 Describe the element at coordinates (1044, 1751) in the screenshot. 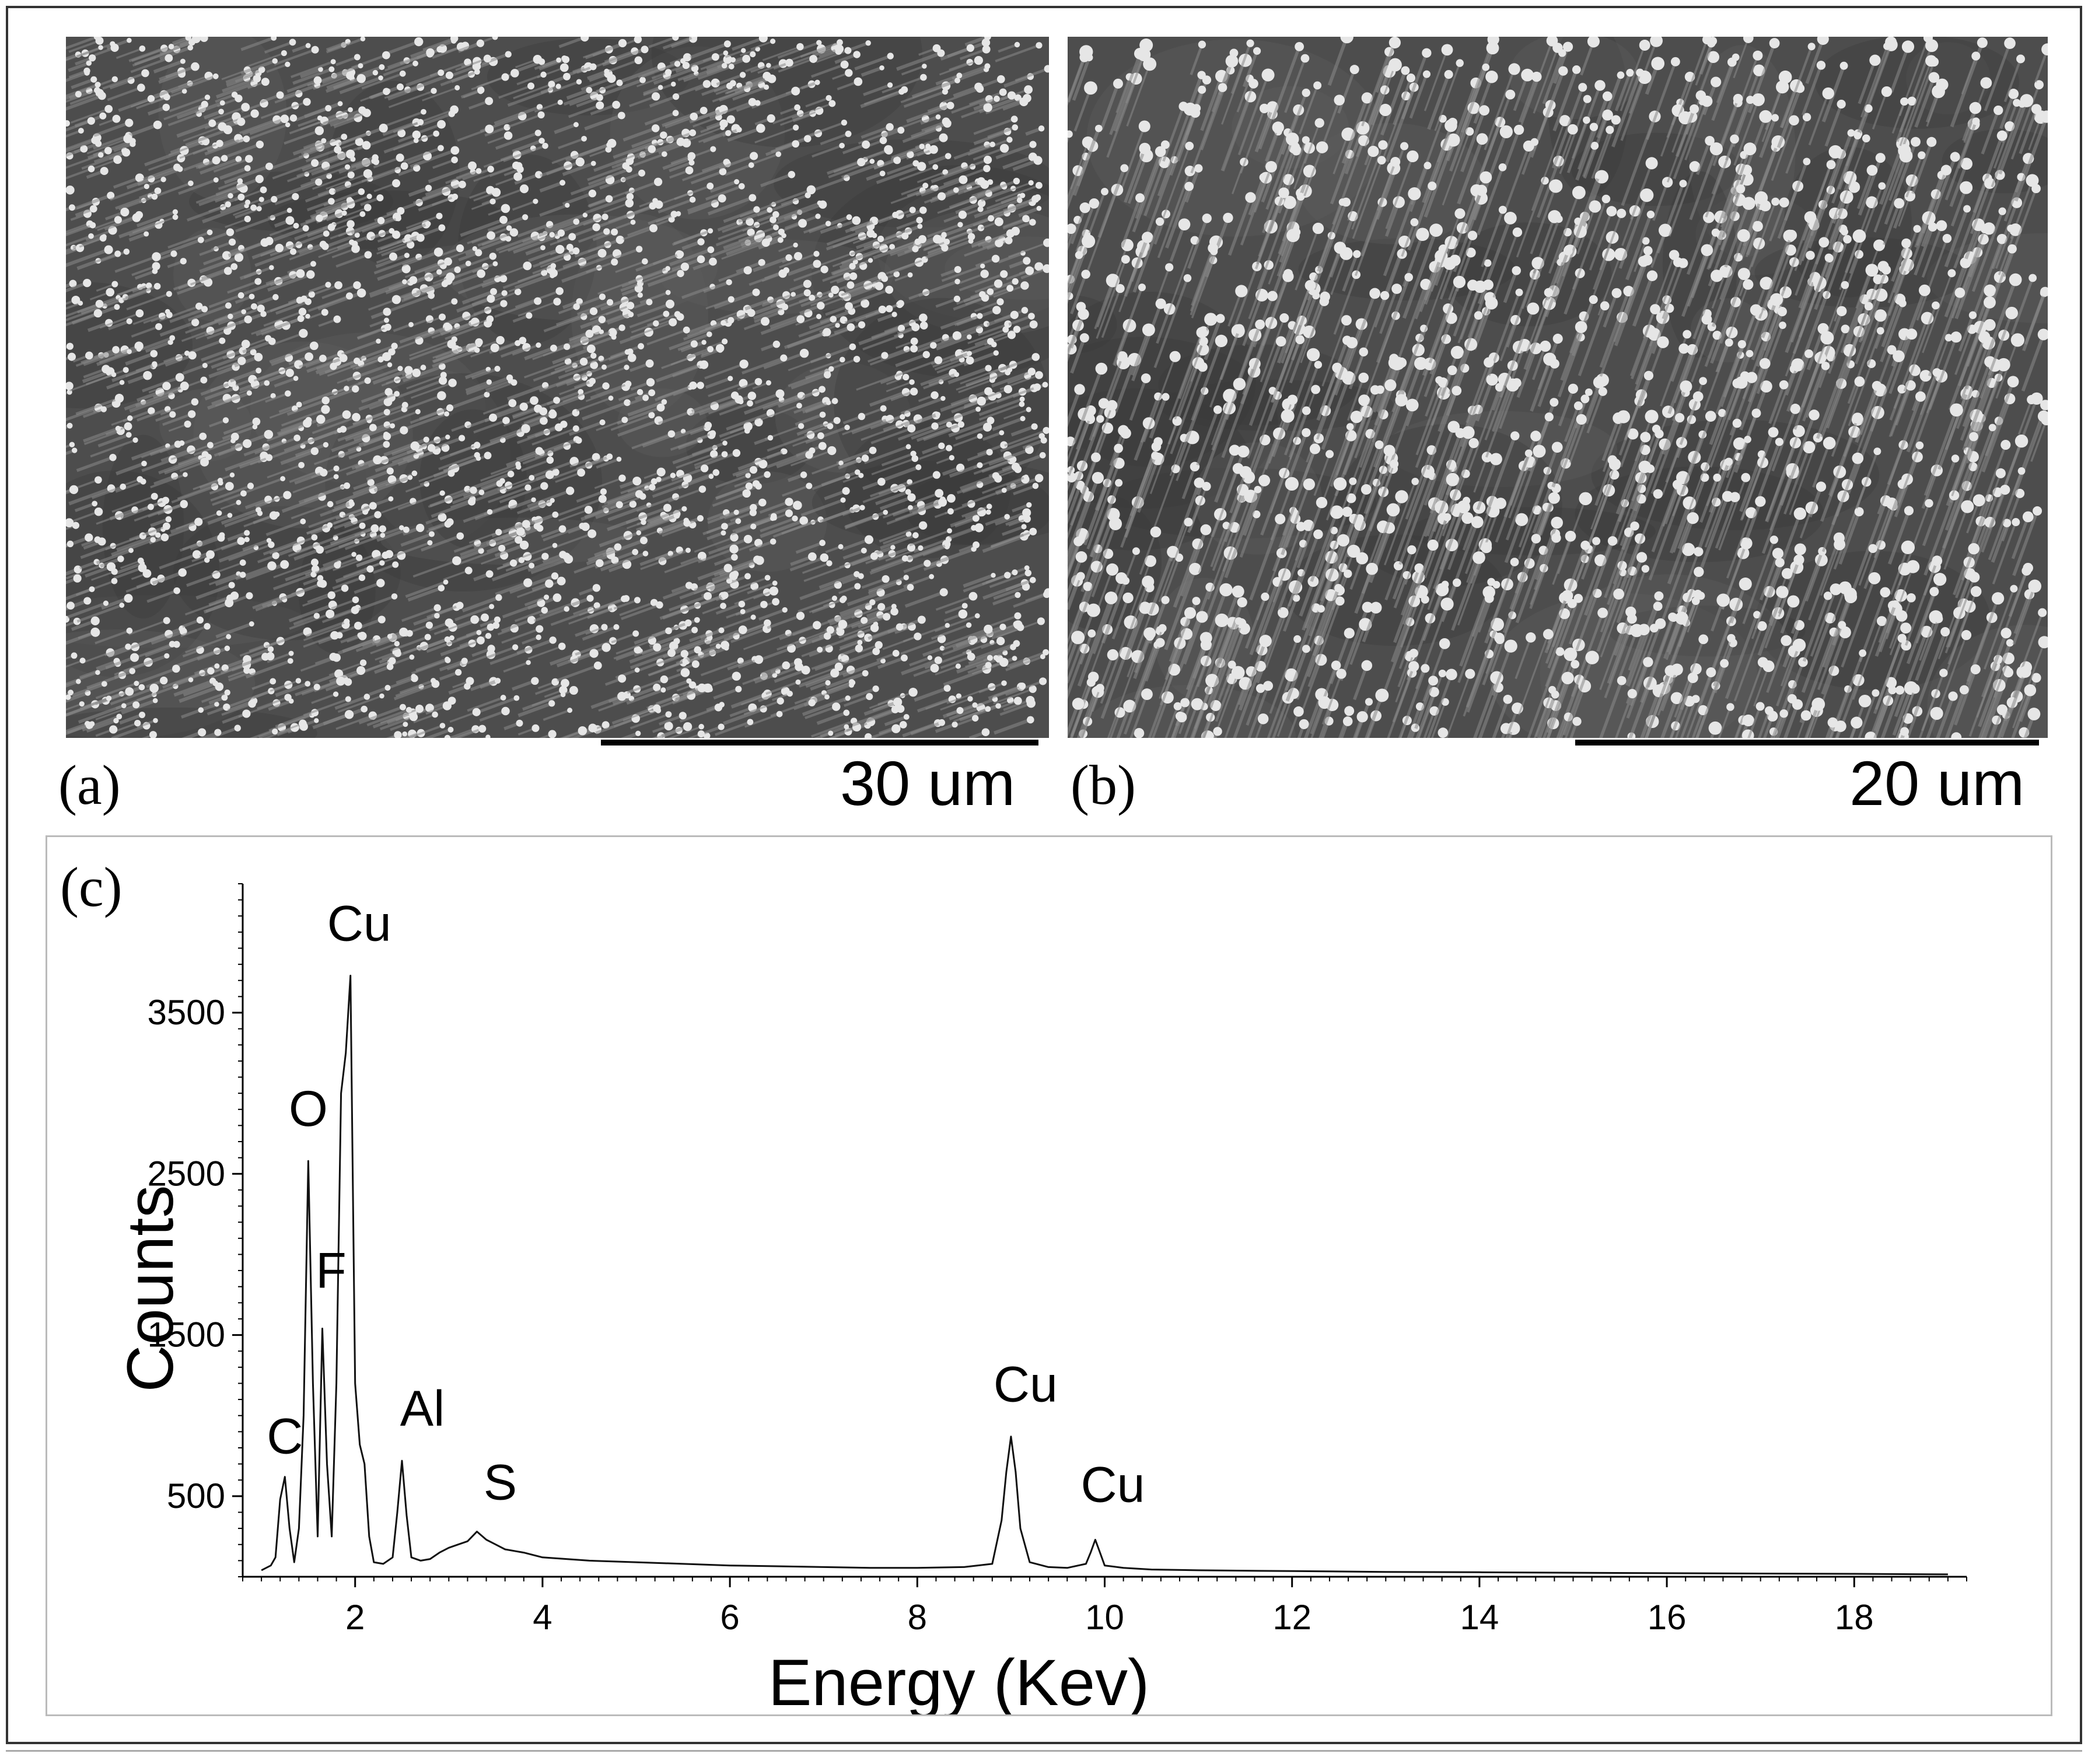

I see `bottom-rule` at that location.